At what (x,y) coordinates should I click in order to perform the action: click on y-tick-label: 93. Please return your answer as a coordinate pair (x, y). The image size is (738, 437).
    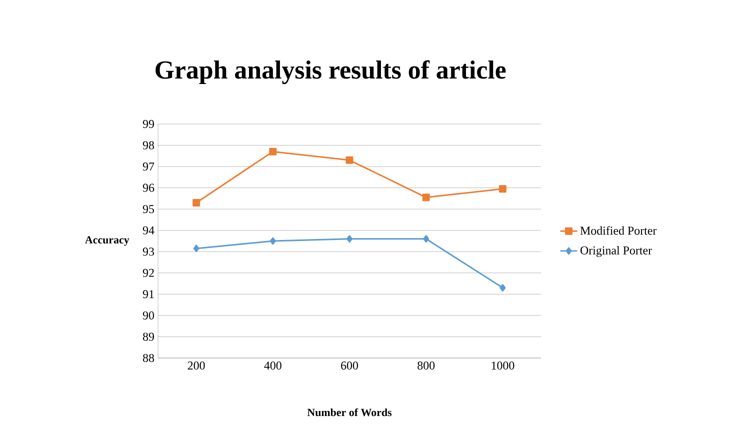
    Looking at the image, I should click on (148, 252).